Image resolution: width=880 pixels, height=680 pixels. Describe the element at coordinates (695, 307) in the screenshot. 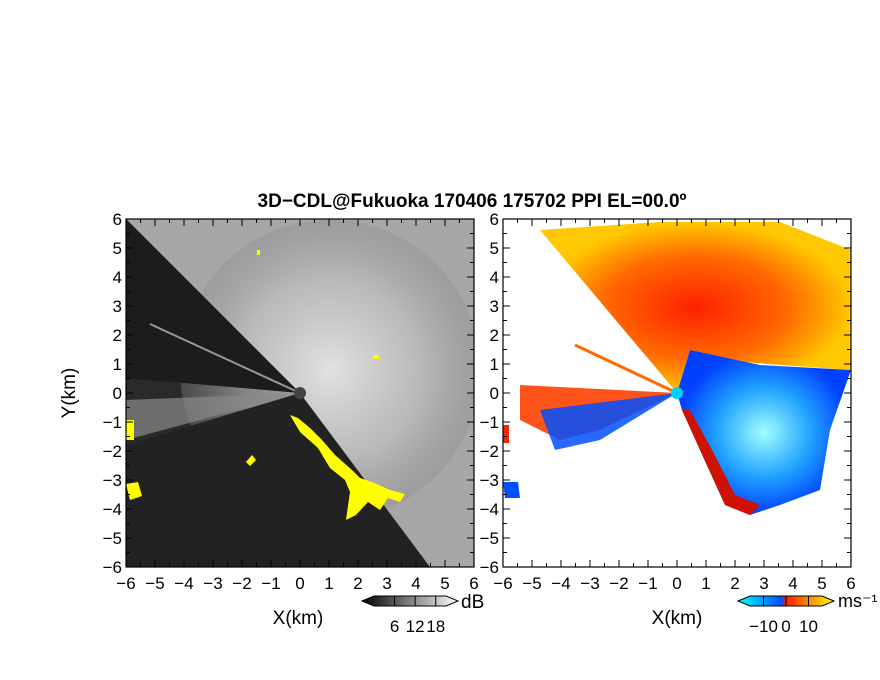

I see `right-receding-region` at that location.